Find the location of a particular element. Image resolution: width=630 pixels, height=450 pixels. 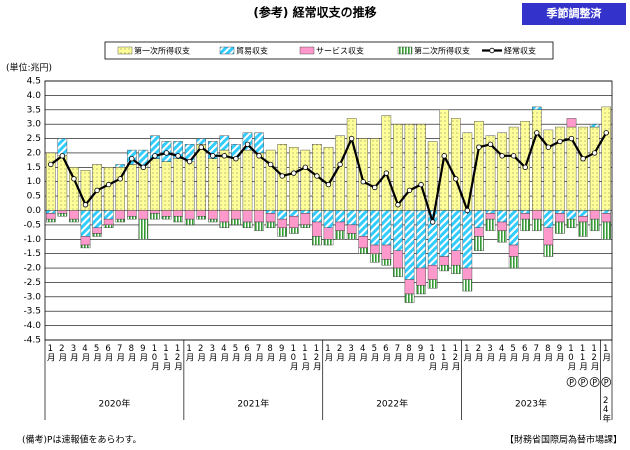

y-tick-label: 4.0 is located at coordinates (34, 96).